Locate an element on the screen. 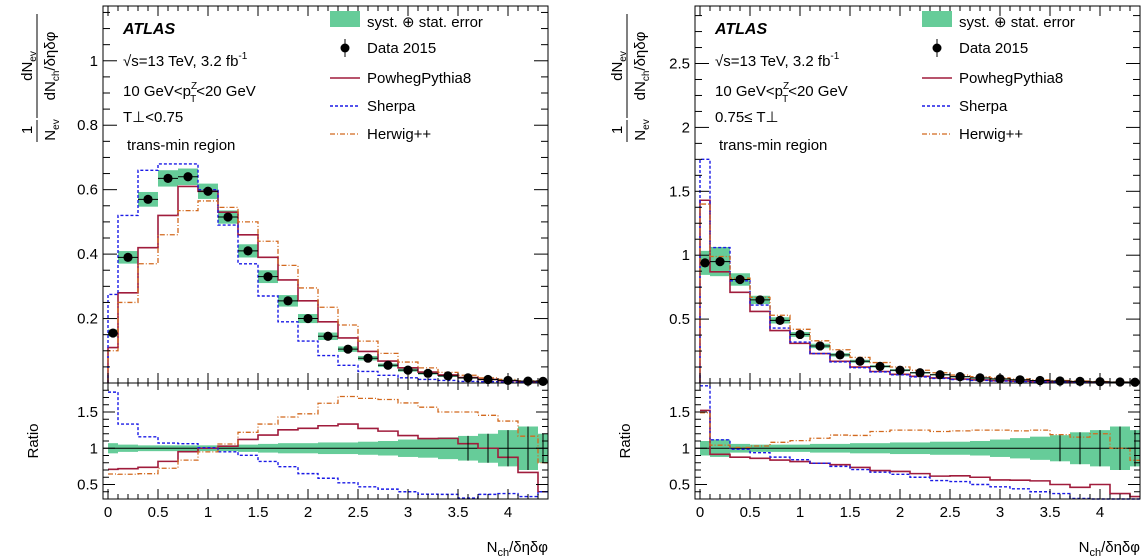  y-tick-label: 2.5 is located at coordinates (679, 64).